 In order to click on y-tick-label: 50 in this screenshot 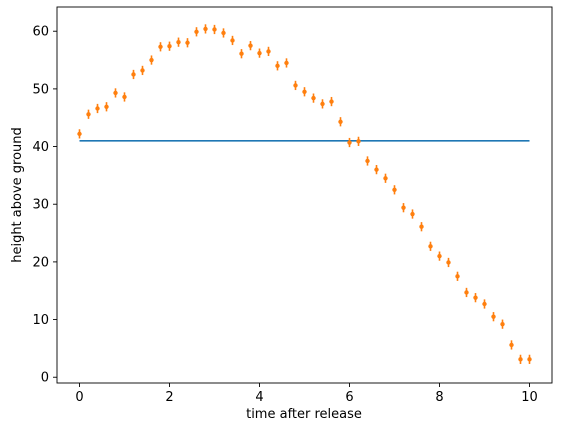, I will do `click(40, 89)`.